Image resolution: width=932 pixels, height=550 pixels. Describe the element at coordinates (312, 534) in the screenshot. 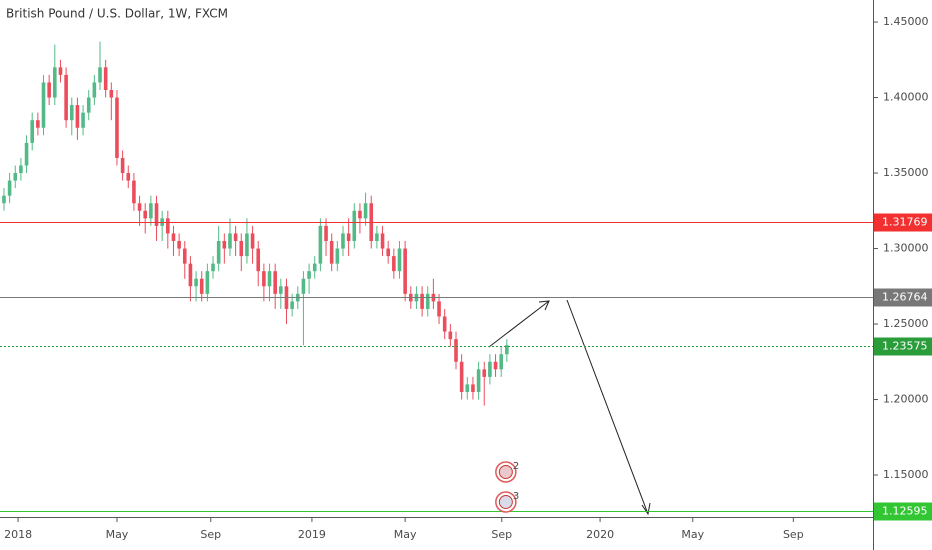

I see `x-tick-label: 2019` at that location.